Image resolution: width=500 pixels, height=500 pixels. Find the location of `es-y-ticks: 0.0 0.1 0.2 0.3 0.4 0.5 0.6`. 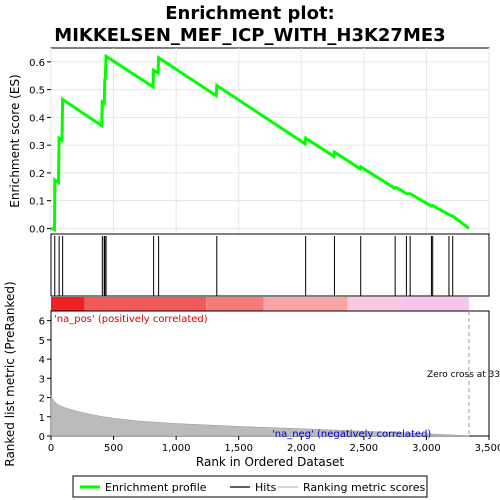

es-y-ticks: 0.0 0.1 0.2 0.3 0.4 0.5 0.6 is located at coordinates (40, 146).